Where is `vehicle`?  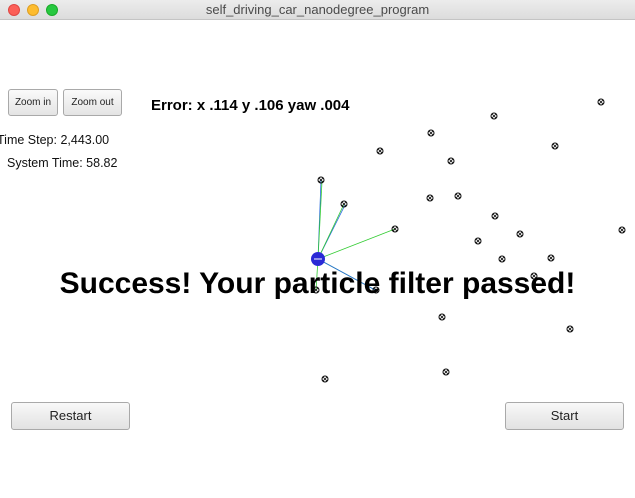 vehicle is located at coordinates (318, 259).